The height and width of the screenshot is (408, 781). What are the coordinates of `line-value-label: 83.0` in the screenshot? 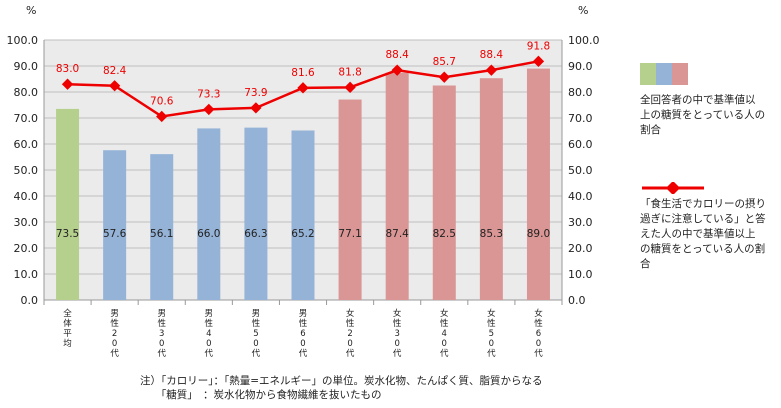 It's located at (67, 69).